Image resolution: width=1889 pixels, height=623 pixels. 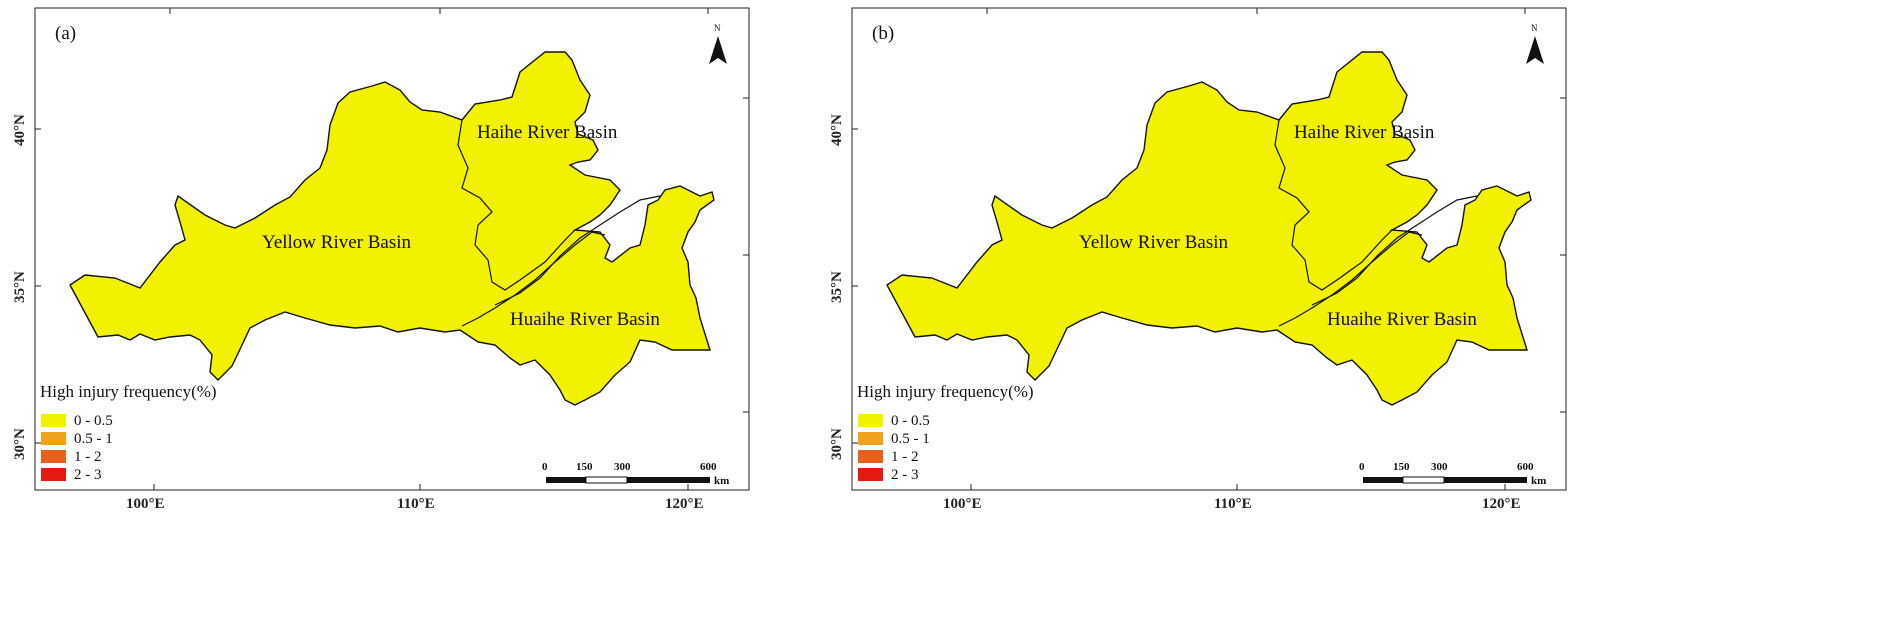 I want to click on panel-b-north-letter: N, so click(x=1534, y=28).